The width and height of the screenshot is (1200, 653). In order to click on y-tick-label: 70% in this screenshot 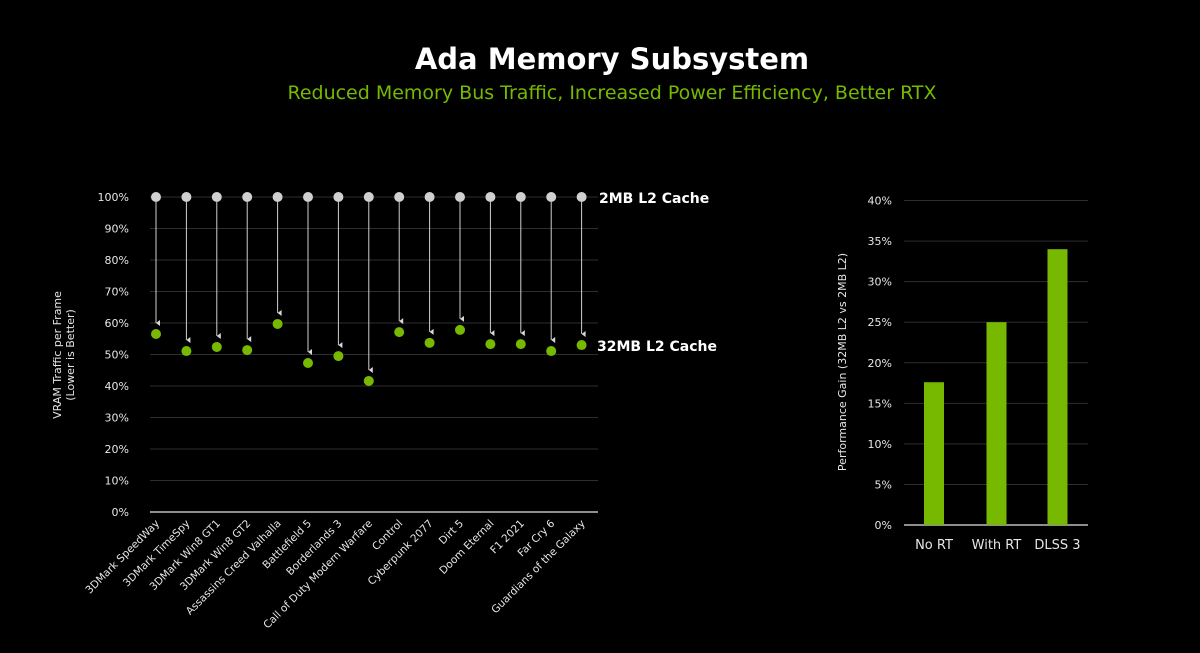, I will do `click(117, 292)`.